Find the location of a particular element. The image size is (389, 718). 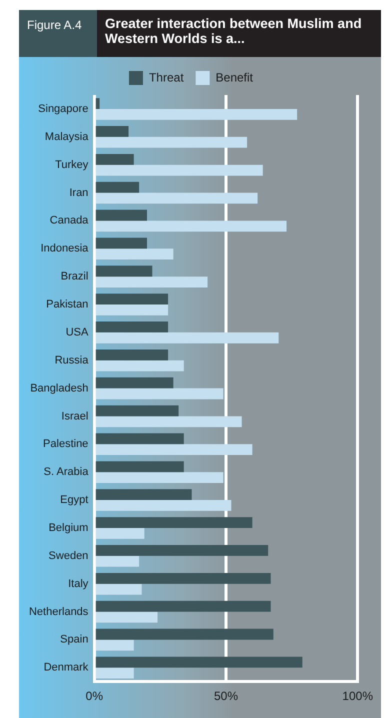

y-tick-label: Egypt is located at coordinates (74, 500).